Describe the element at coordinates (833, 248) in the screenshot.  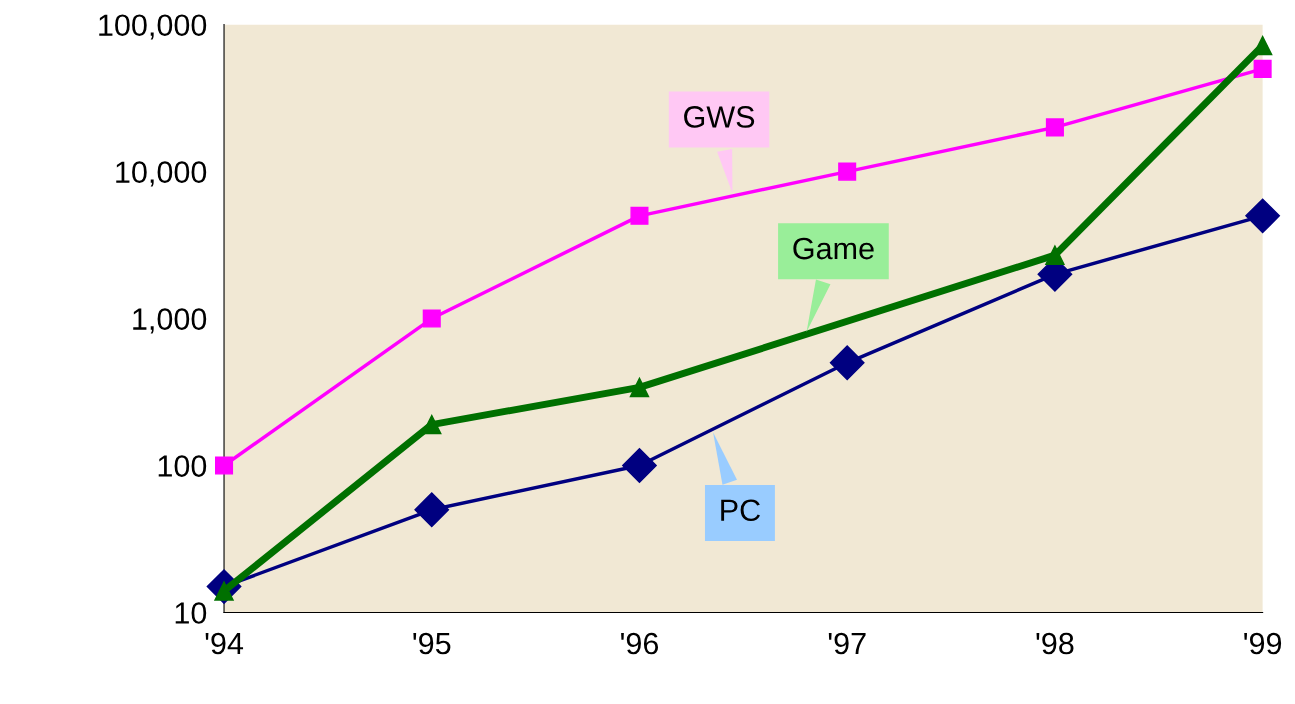
I see `series-label: Game` at that location.